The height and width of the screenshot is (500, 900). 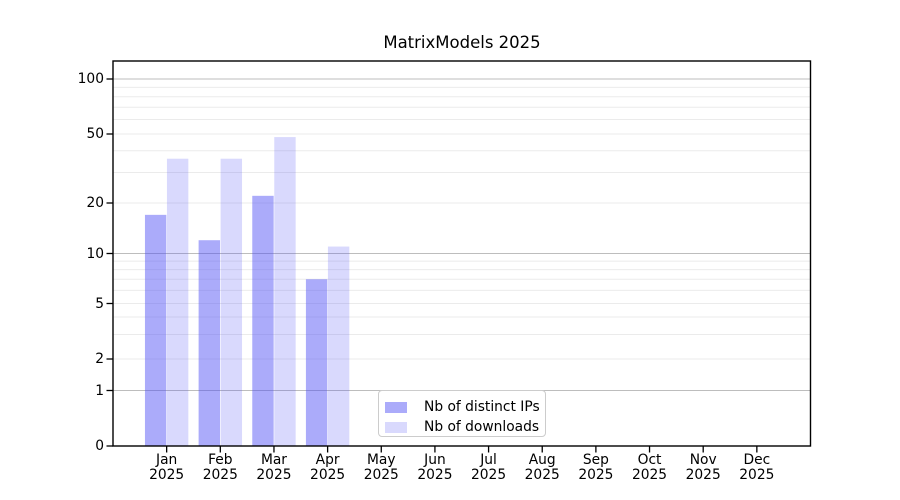 What do you see at coordinates (396, 407) in the screenshot?
I see `legend-swatch-ips` at bounding box center [396, 407].